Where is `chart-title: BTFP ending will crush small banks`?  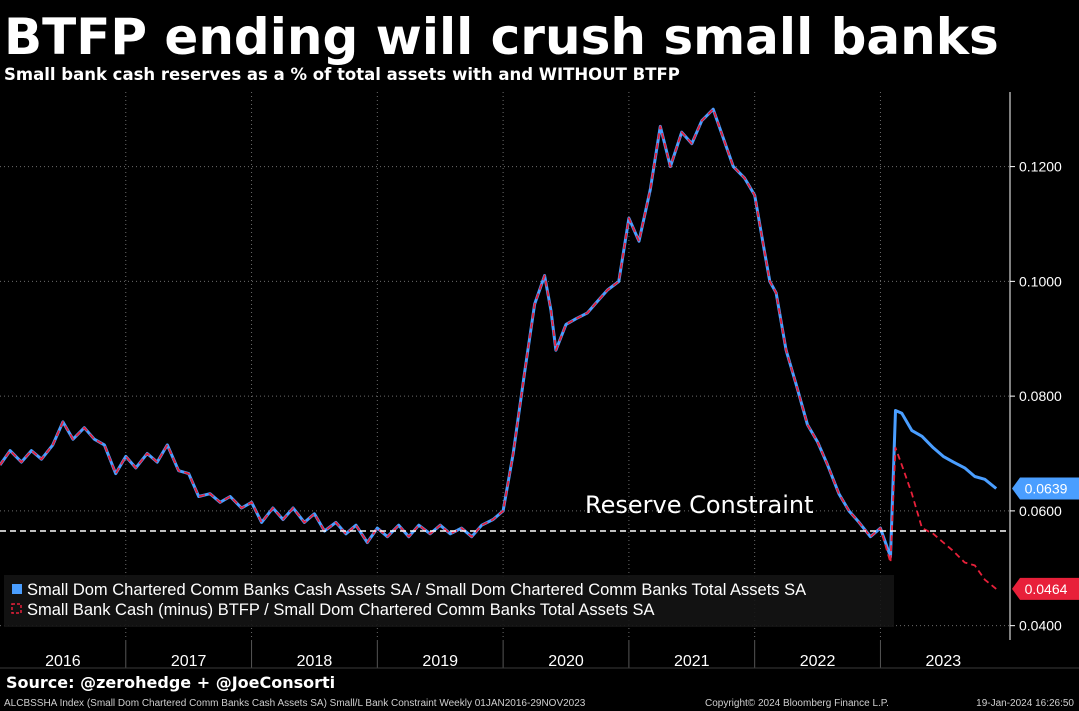 chart-title: BTFP ending will crush small banks is located at coordinates (501, 37).